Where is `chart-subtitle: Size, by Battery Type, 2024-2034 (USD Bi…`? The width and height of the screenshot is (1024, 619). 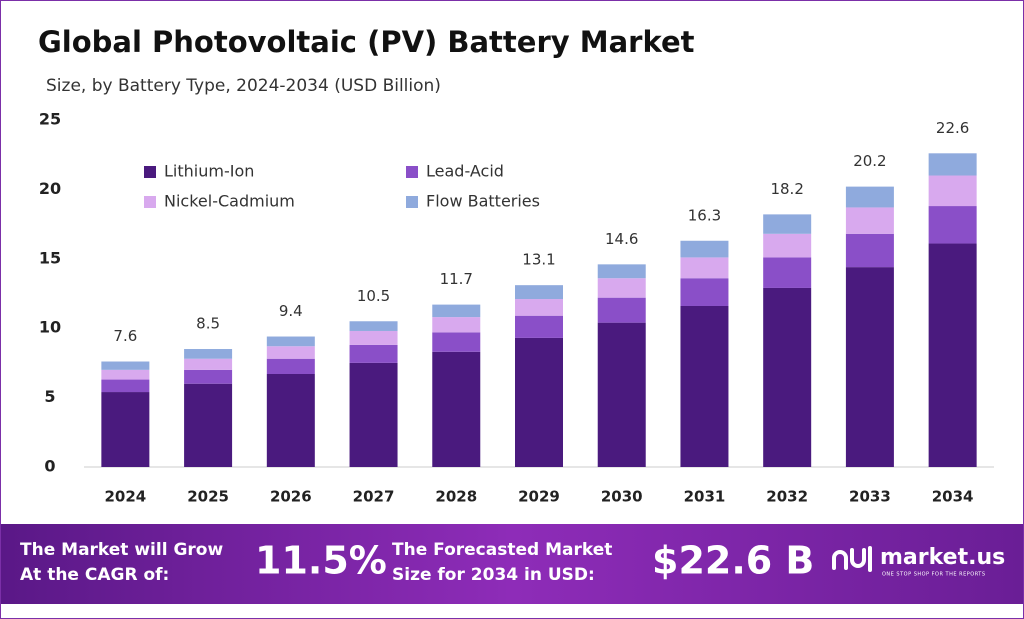 chart-subtitle: Size, by Battery Type, 2024-2034 (USD Bi… is located at coordinates (243, 86).